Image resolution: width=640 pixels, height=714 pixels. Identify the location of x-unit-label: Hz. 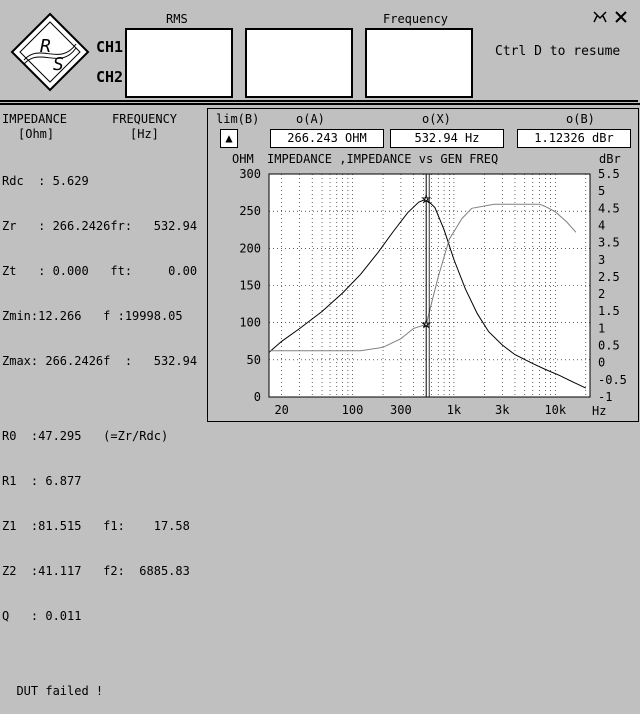
(599, 411).